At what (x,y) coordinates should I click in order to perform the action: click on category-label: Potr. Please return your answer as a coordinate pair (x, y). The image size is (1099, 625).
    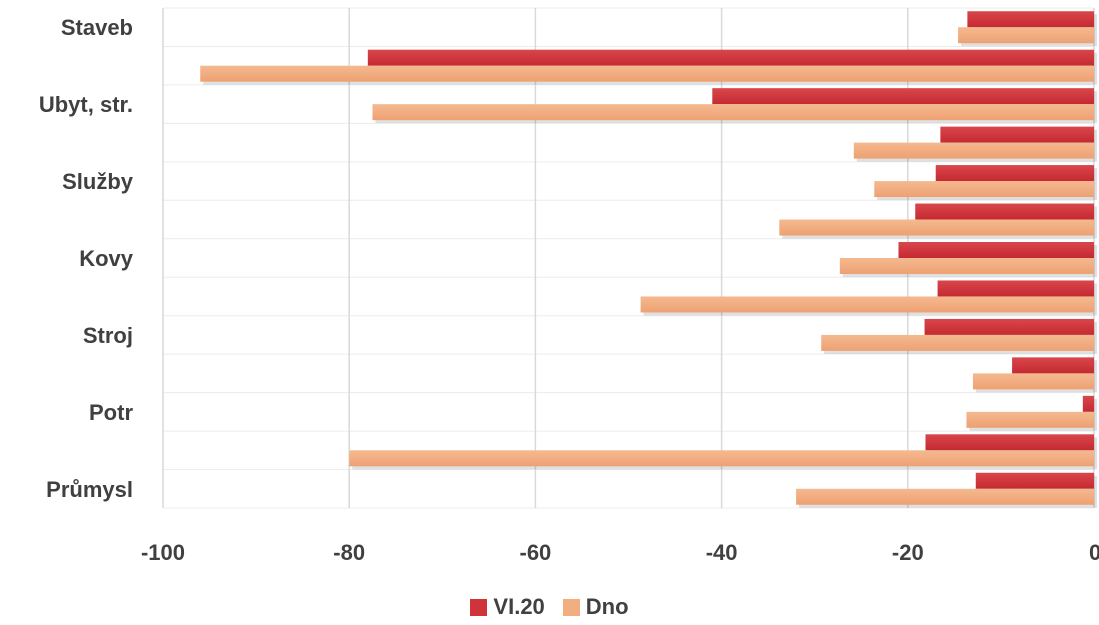
    Looking at the image, I should click on (111, 412).